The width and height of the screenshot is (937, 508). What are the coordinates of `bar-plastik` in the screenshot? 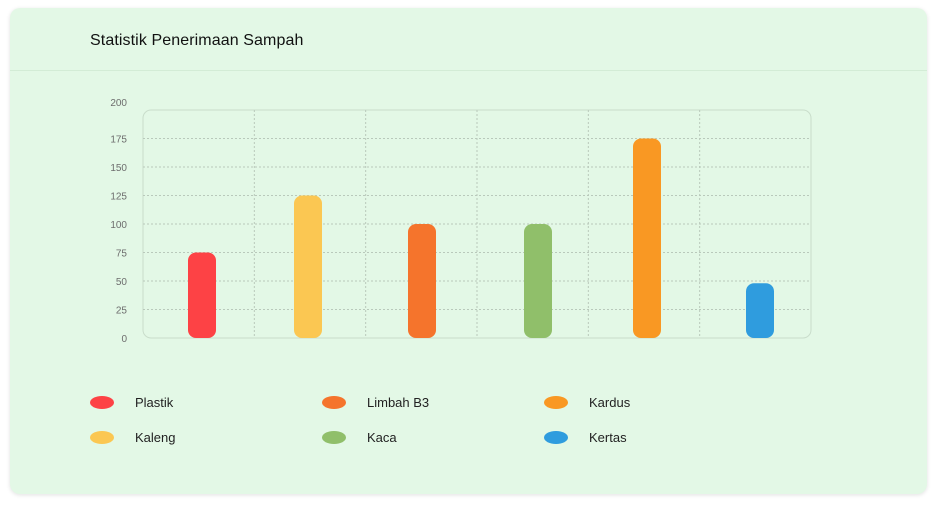 It's located at (202, 295).